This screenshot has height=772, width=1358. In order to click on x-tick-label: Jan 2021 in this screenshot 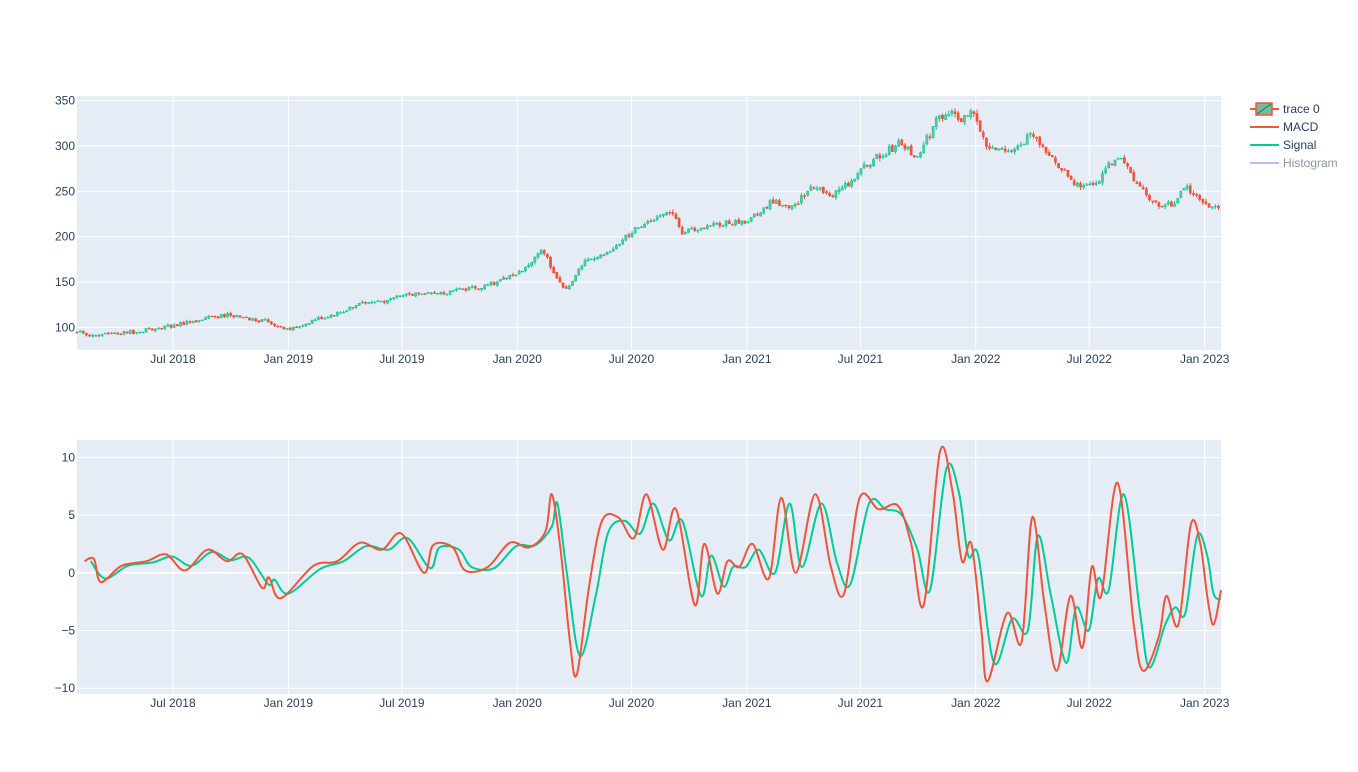, I will do `click(747, 703)`.